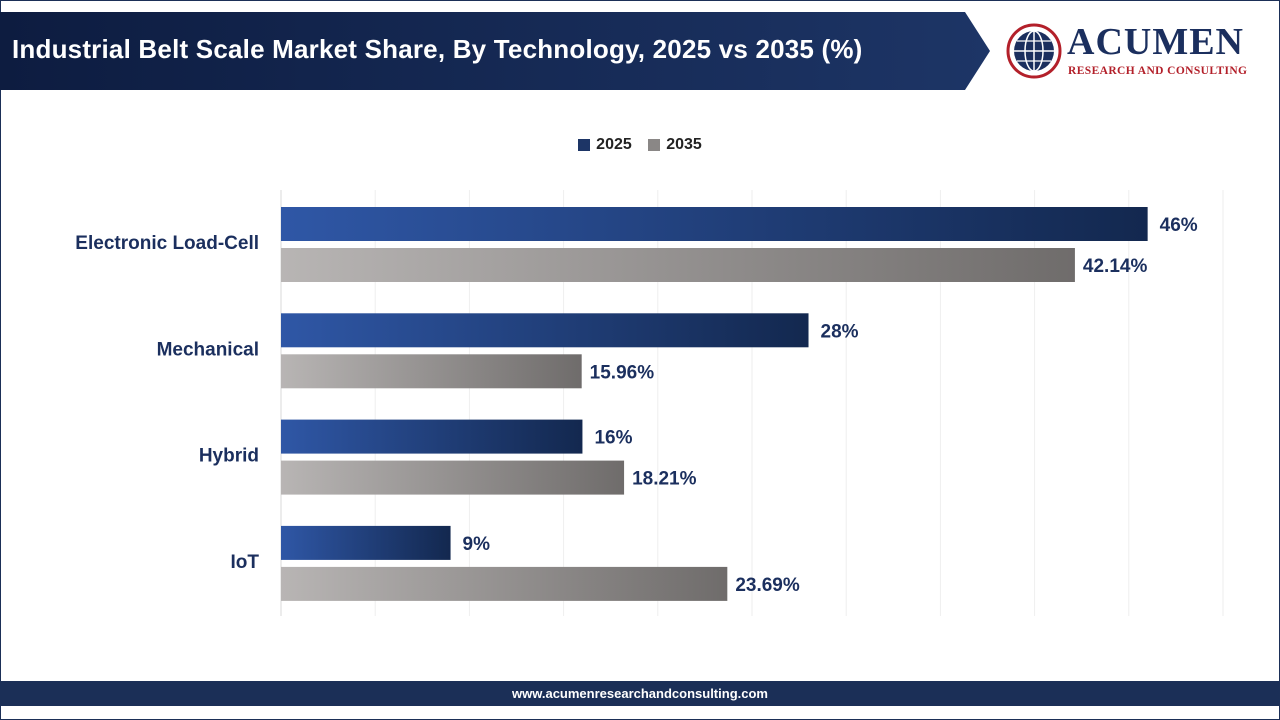  What do you see at coordinates (640, 146) in the screenshot?
I see `chart-legend: 2025 2035` at bounding box center [640, 146].